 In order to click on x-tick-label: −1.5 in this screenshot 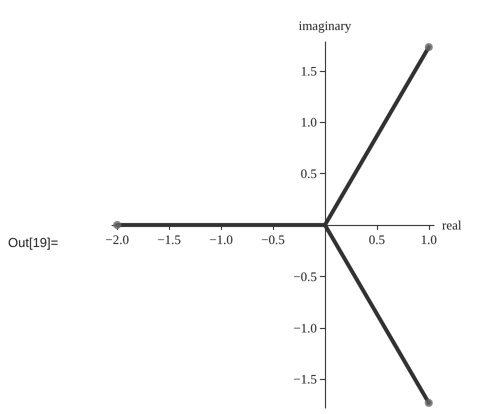, I will do `click(169, 239)`.